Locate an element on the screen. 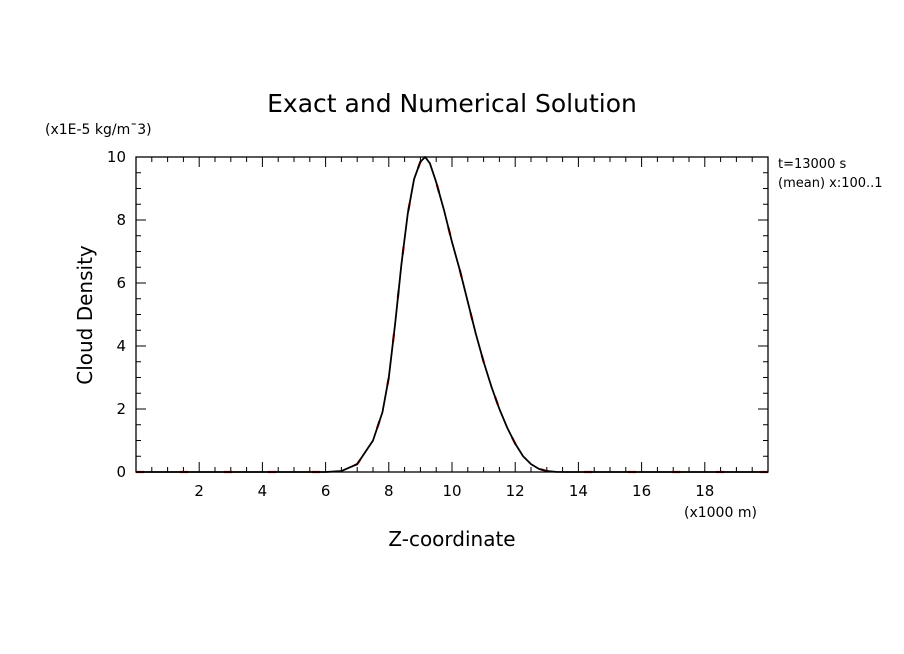  y-tick-label: 4 is located at coordinates (121, 346).